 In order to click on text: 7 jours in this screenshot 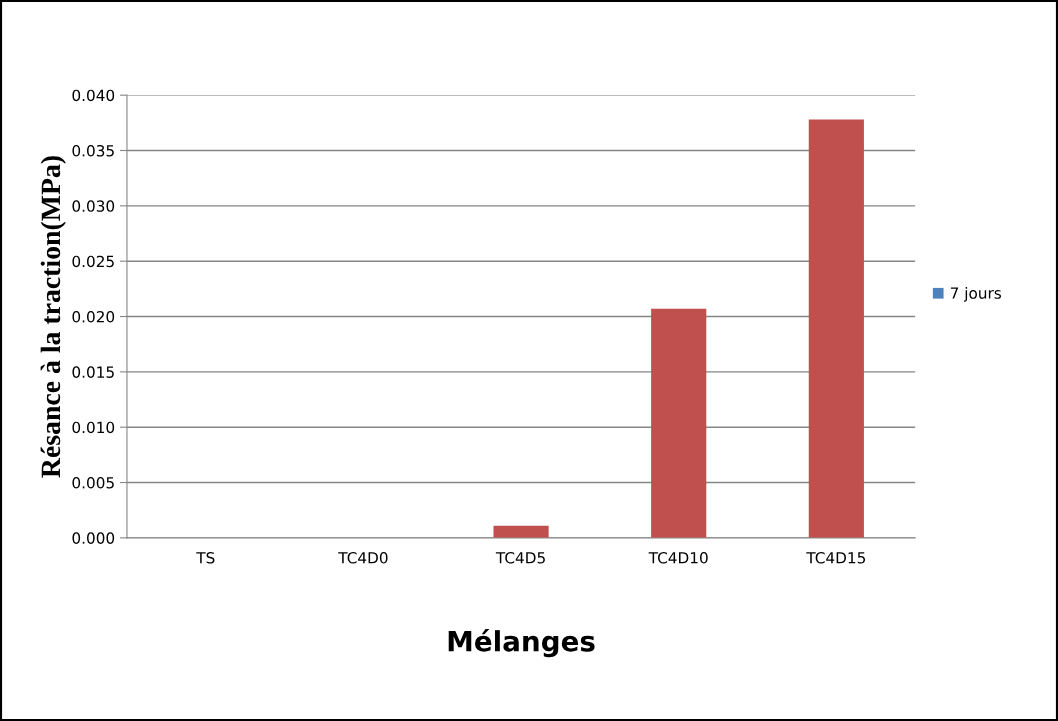, I will do `click(976, 294)`.